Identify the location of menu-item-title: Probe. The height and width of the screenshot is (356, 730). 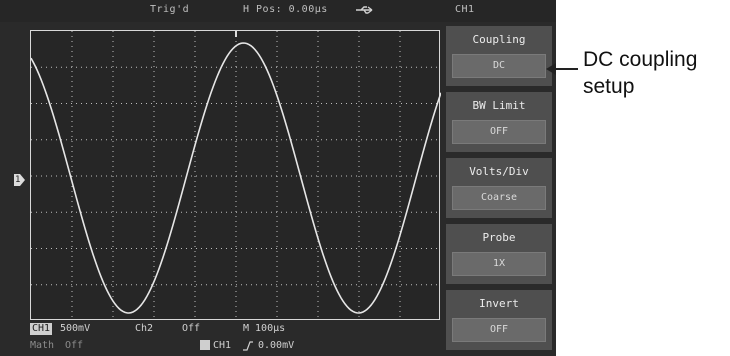
(499, 237).